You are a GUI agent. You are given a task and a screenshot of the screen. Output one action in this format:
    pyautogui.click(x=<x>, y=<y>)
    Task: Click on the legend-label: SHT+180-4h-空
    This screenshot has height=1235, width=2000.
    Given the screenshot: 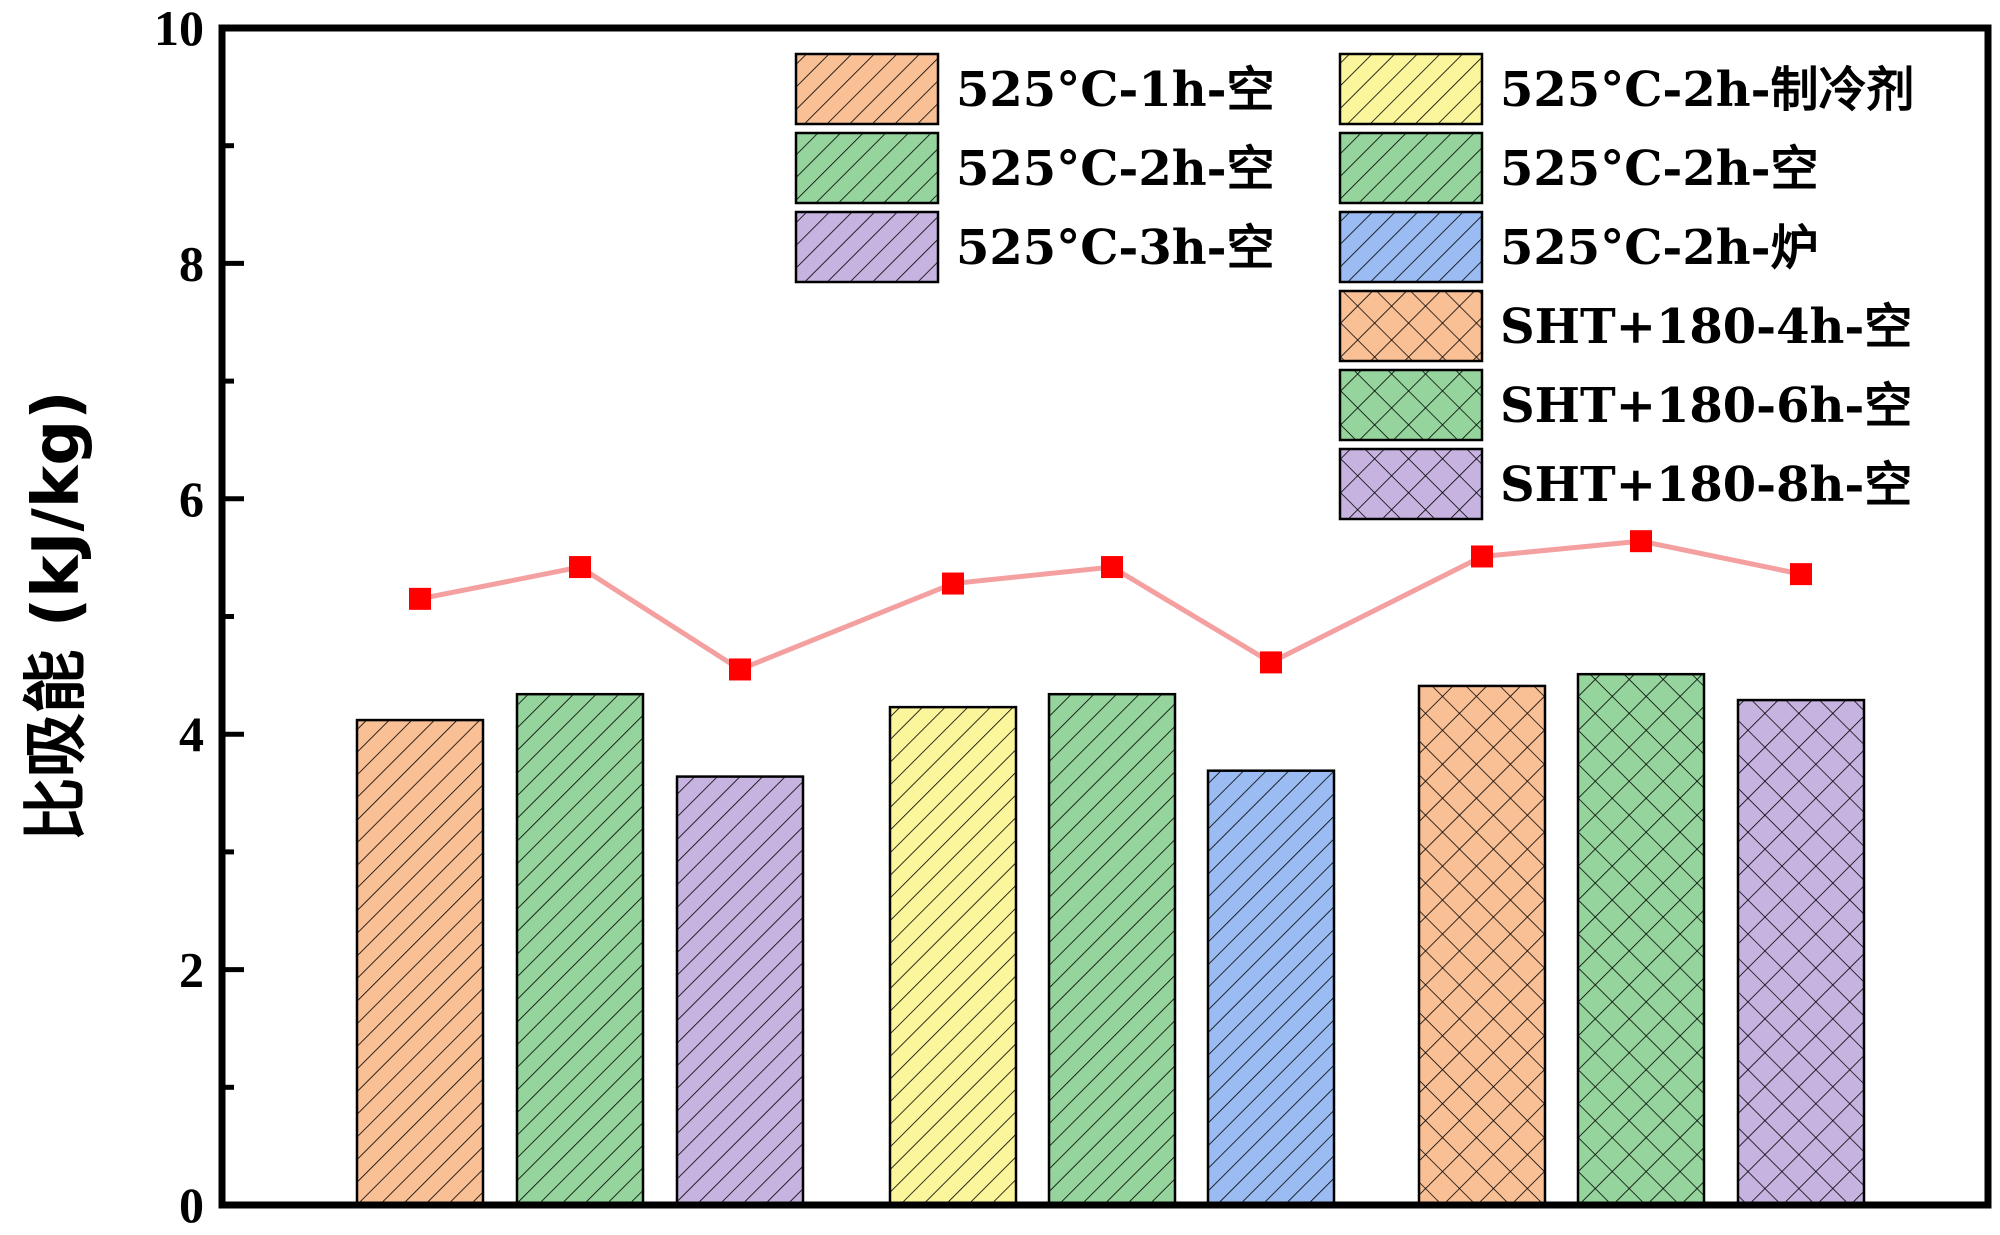 What is the action you would take?
    pyautogui.click(x=1706, y=327)
    